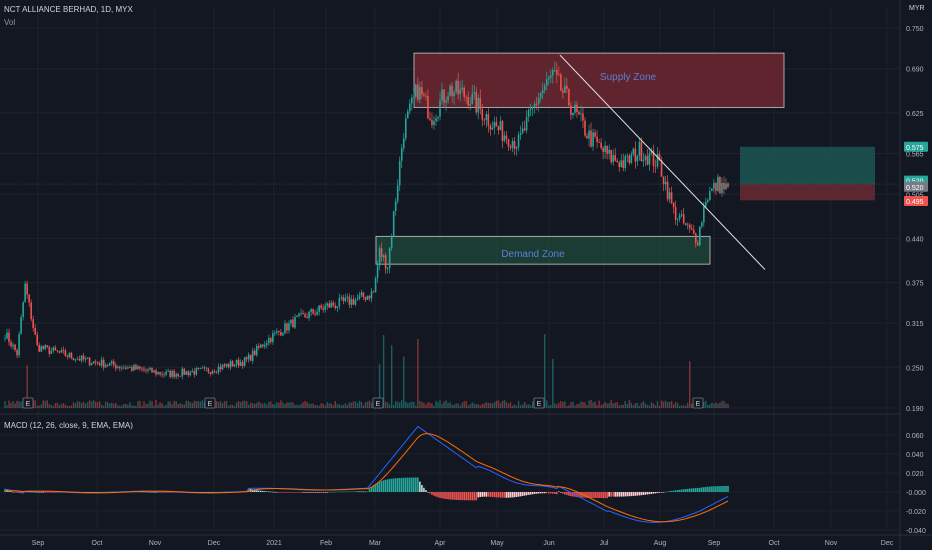  What do you see at coordinates (831, 543) in the screenshot?
I see `time-tick-label: Nov` at bounding box center [831, 543].